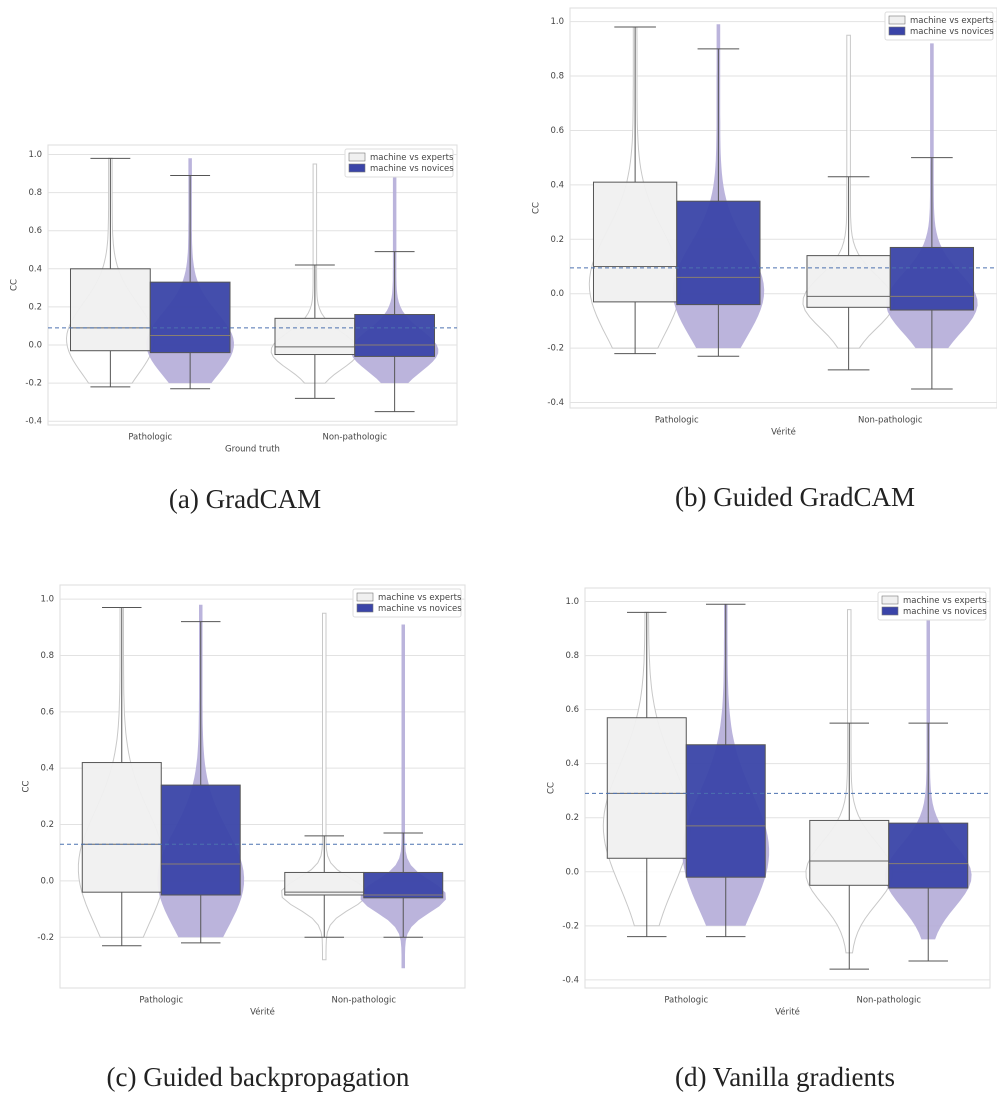 The width and height of the screenshot is (997, 1099). Describe the element at coordinates (252, 450) in the screenshot. I see `x-axis-label: Ground truth` at that location.